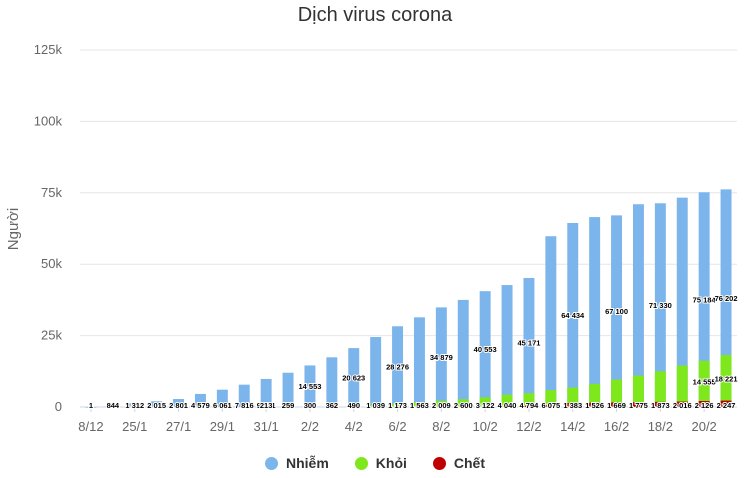 This screenshot has width=750, height=478. I want to click on data-label: 14 553, so click(309, 386).